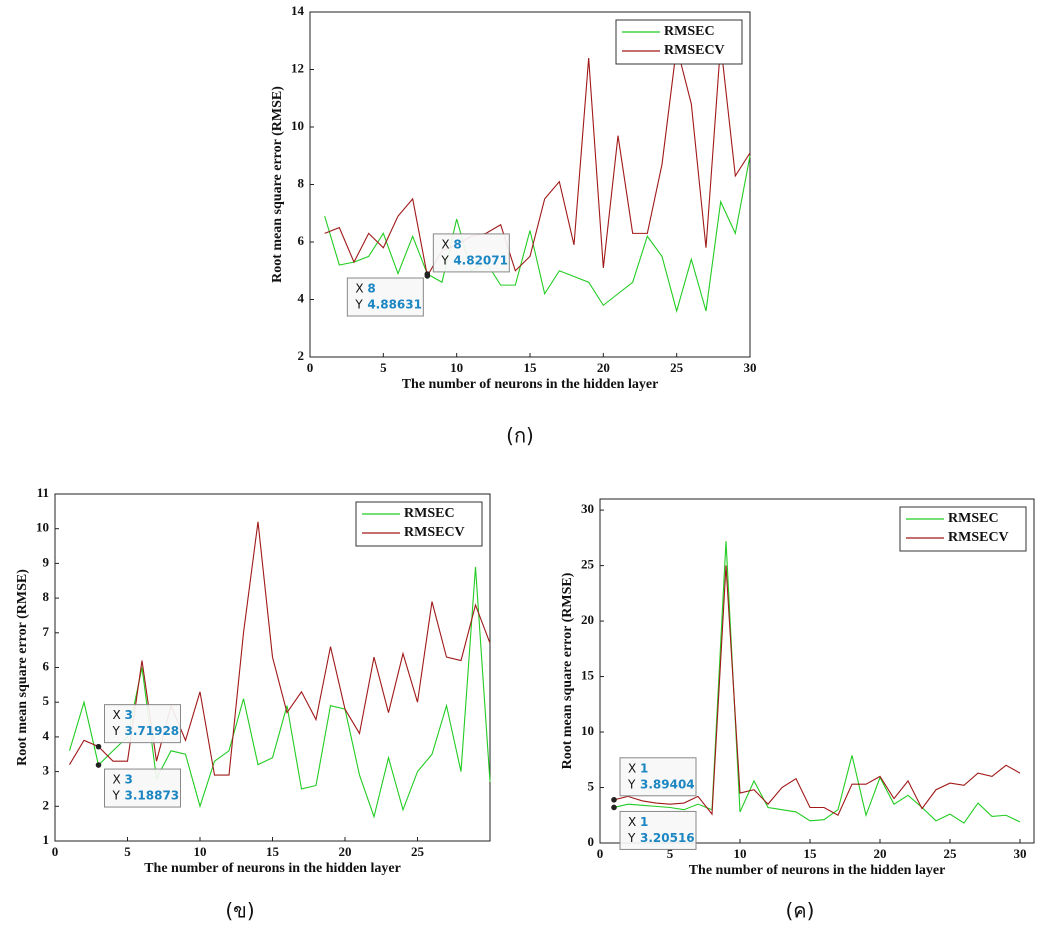 The width and height of the screenshot is (1040, 931). What do you see at coordinates (43, 492) in the screenshot?
I see `y-tick-label: 11` at bounding box center [43, 492].